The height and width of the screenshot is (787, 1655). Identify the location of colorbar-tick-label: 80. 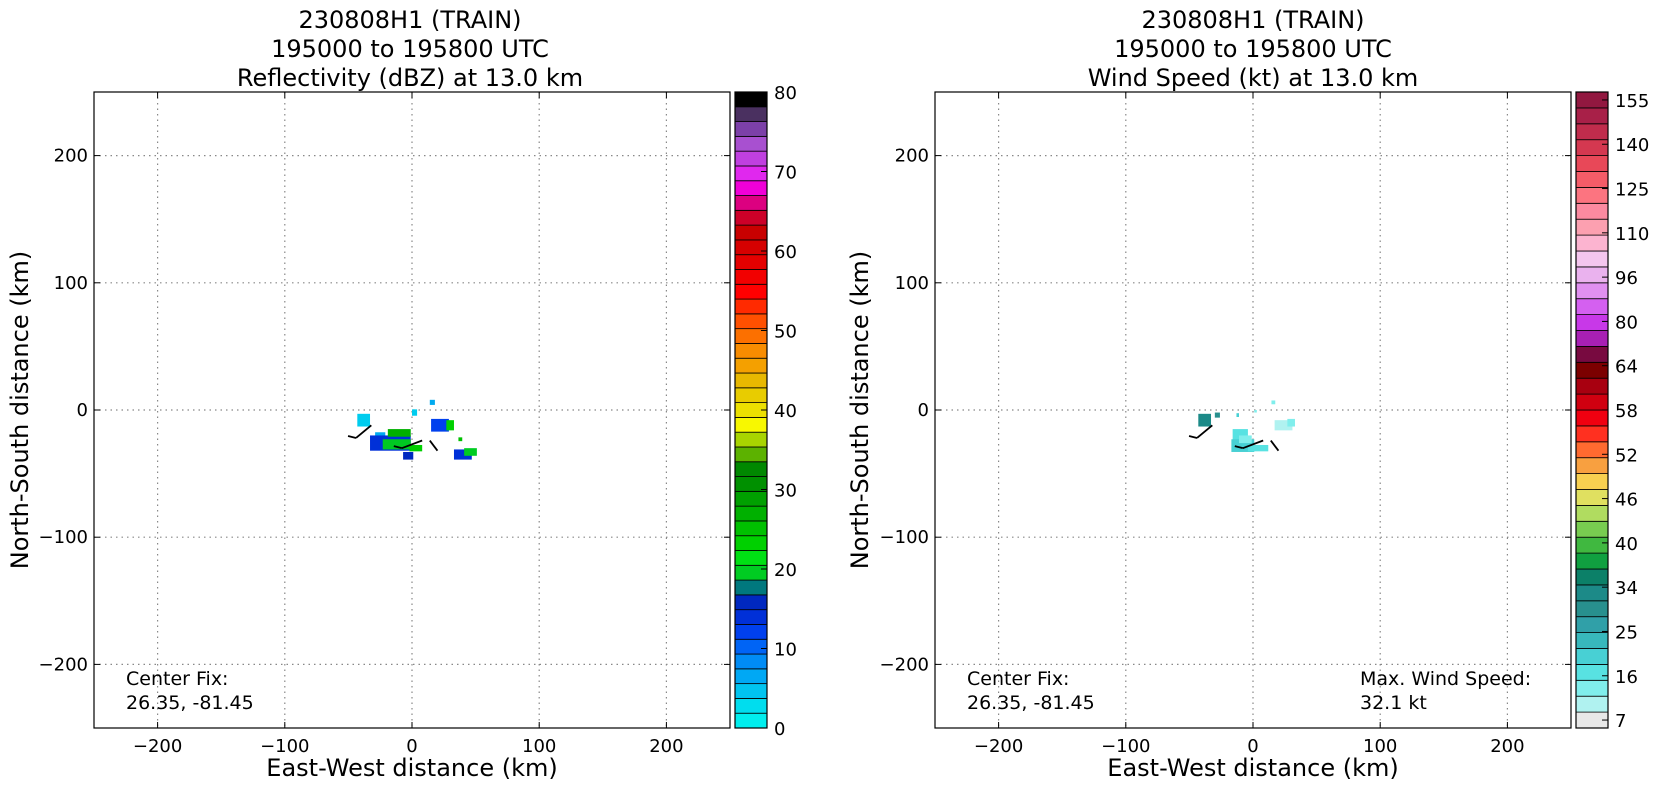
(1626, 322).